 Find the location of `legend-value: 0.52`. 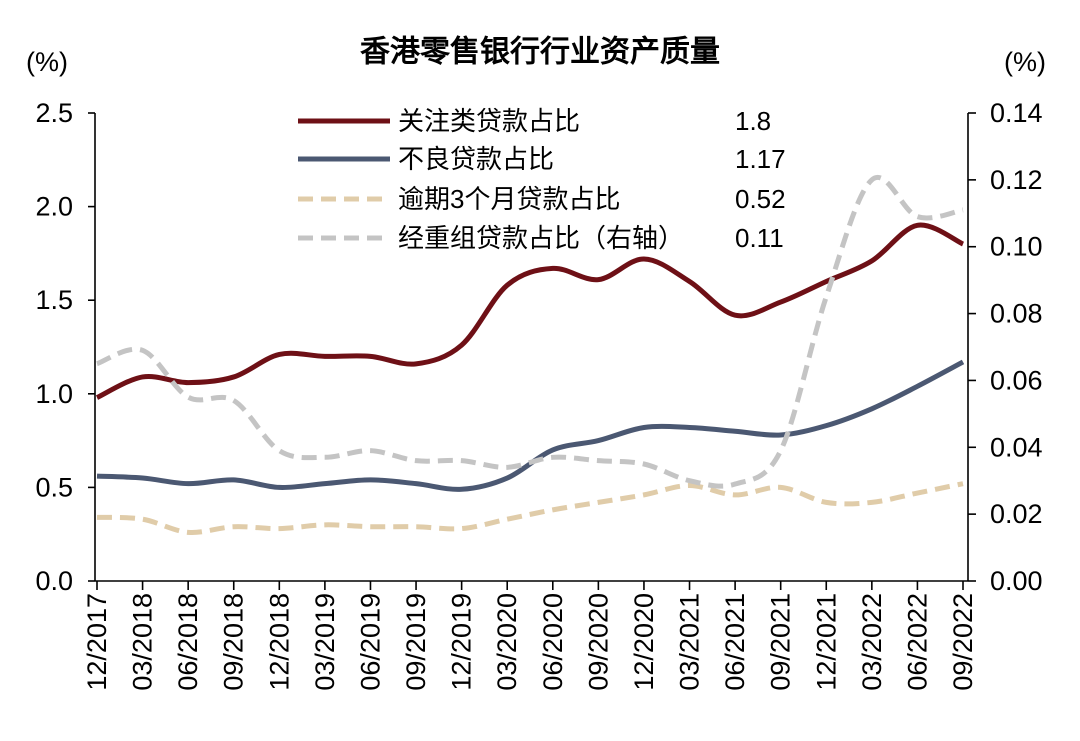

legend-value: 0.52 is located at coordinates (760, 199).